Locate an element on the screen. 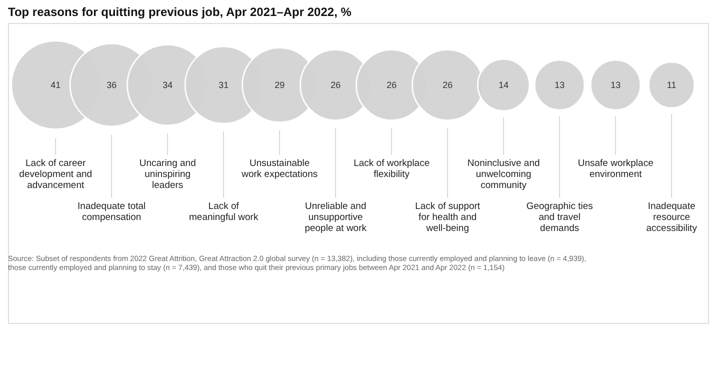 The width and height of the screenshot is (721, 371). category-label: Noninclusive and unwelcoming community is located at coordinates (503, 174).